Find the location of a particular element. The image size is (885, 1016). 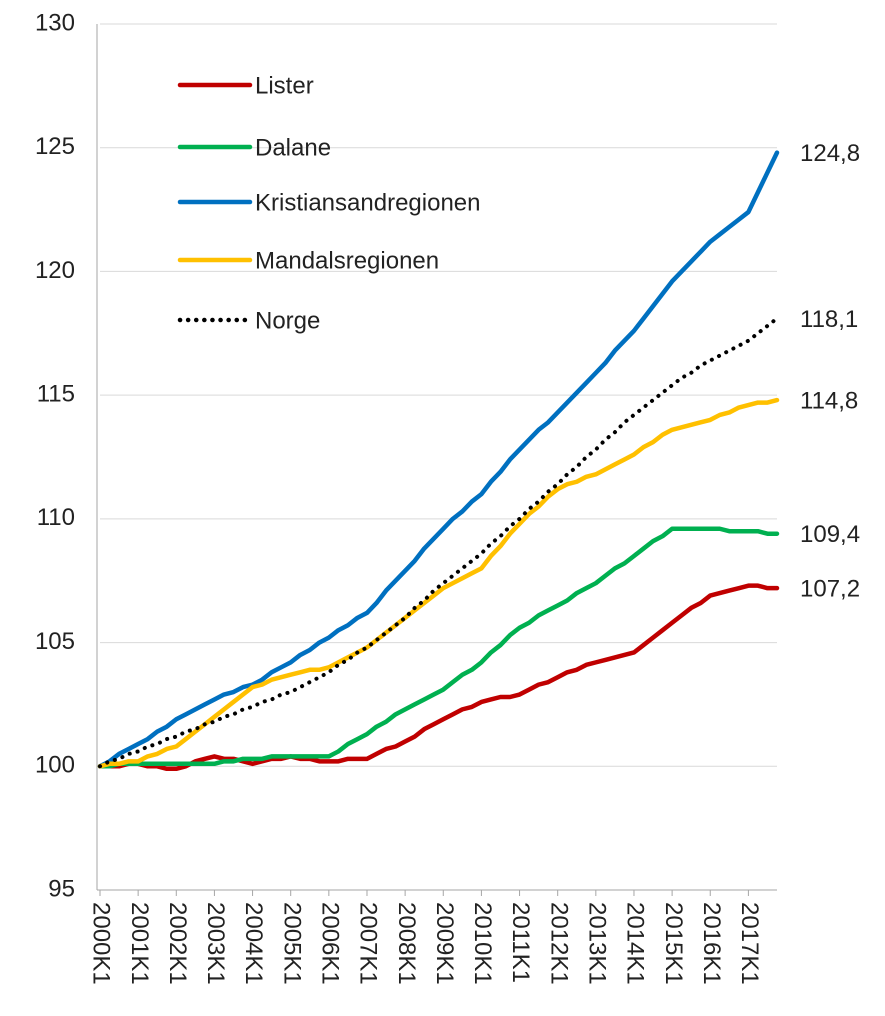

x-tick-label: 2013K1 is located at coordinates (596, 943).